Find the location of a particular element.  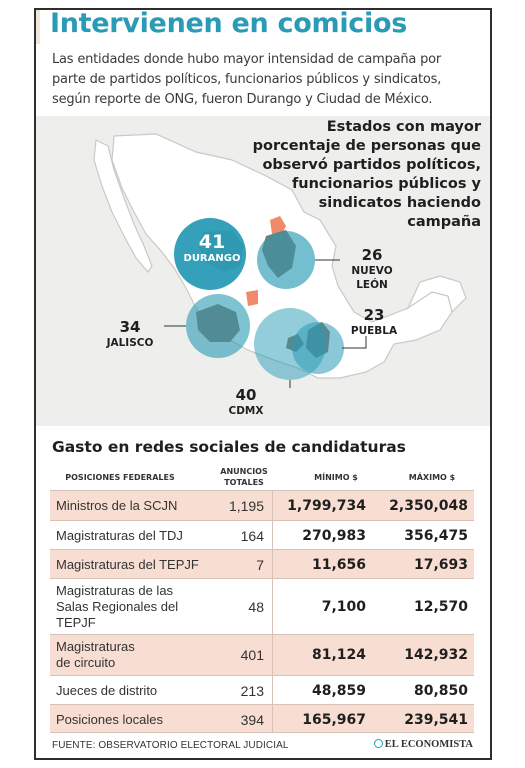

cell-min: 270,983 is located at coordinates (334, 536).